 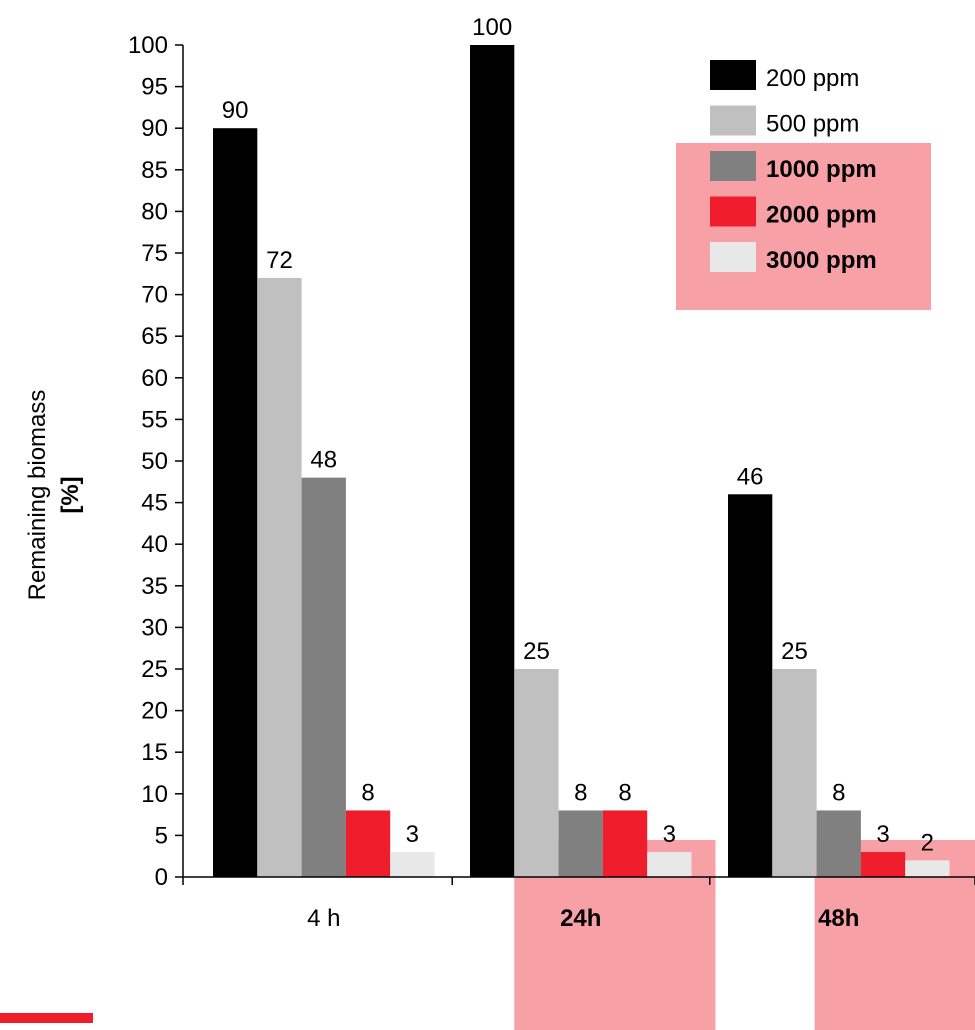 What do you see at coordinates (154, 295) in the screenshot?
I see `y-tick-label: 70` at bounding box center [154, 295].